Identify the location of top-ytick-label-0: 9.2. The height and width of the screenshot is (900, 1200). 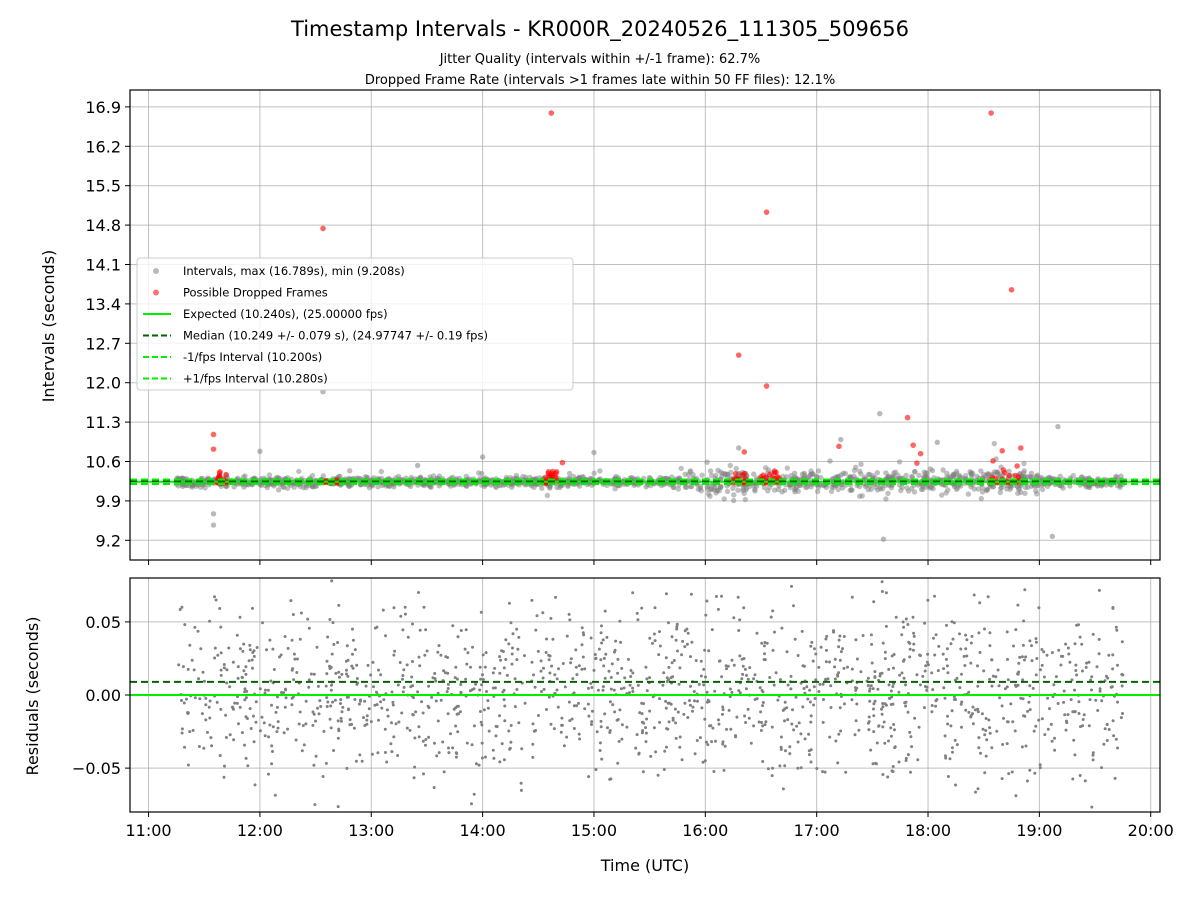
(108, 540).